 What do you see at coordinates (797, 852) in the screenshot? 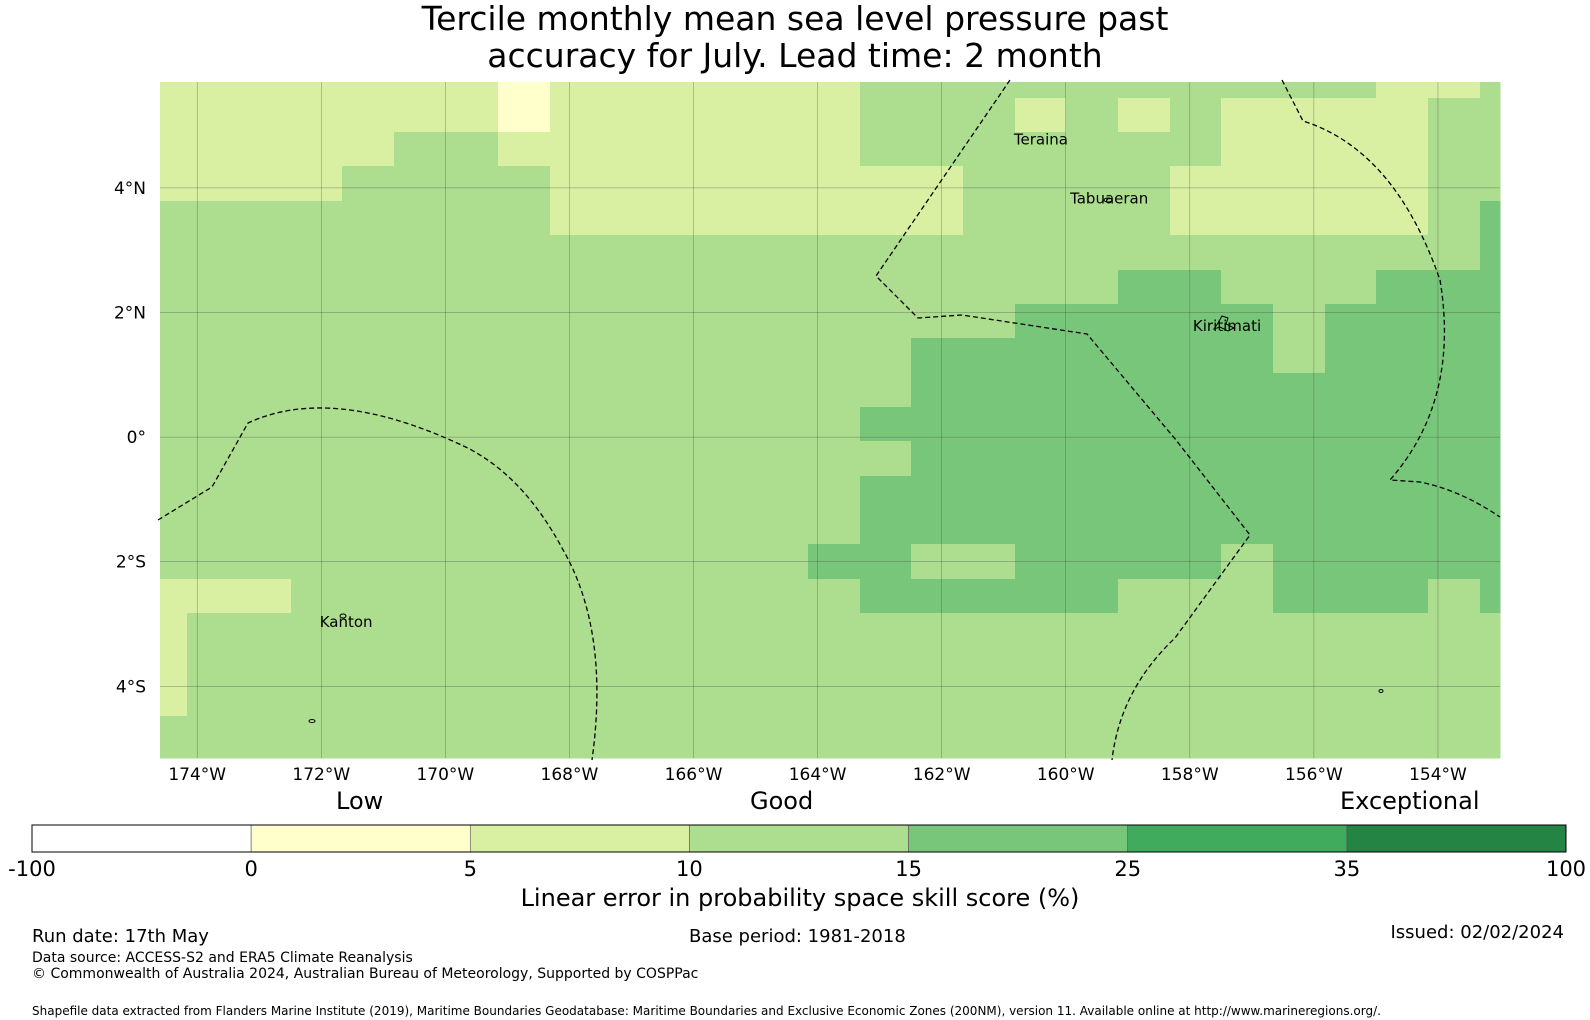
I see `colorbar: -100 0 5 10 15 25 35 100` at bounding box center [797, 852].